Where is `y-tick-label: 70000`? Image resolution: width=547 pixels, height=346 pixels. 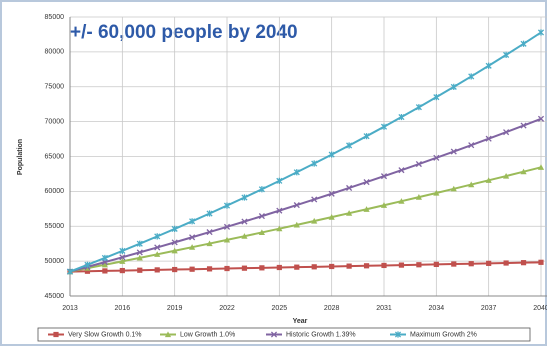 y-tick-label: 70000 is located at coordinates (55, 121).